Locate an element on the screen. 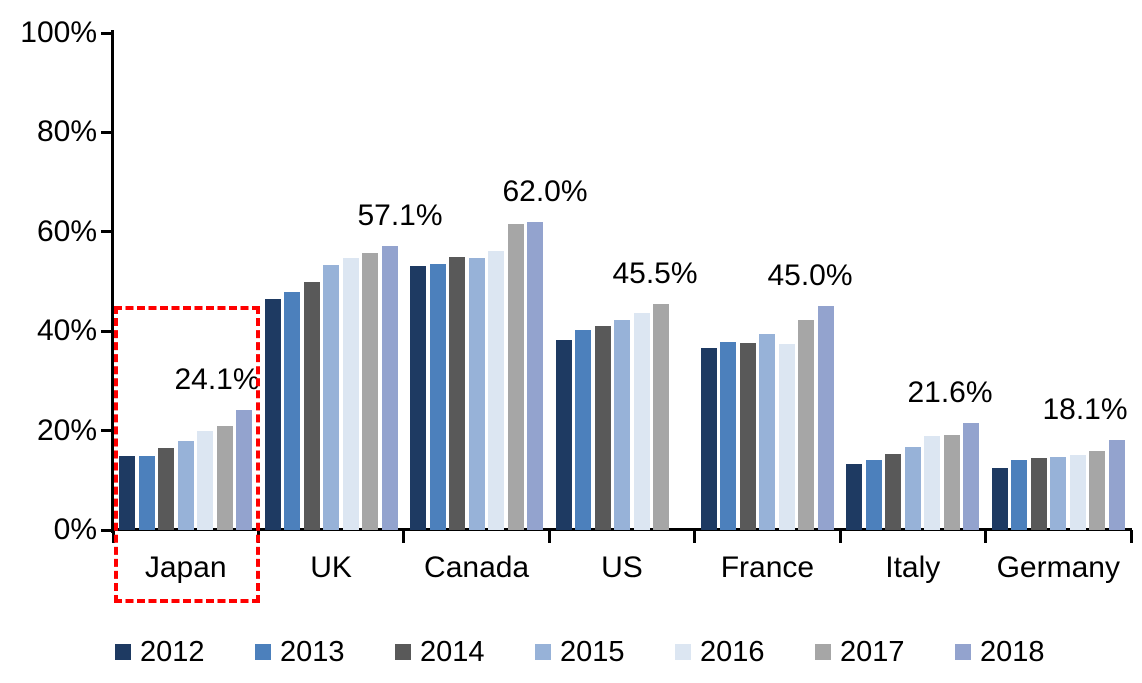  data-label-italy: 21.6% is located at coordinates (950, 392).